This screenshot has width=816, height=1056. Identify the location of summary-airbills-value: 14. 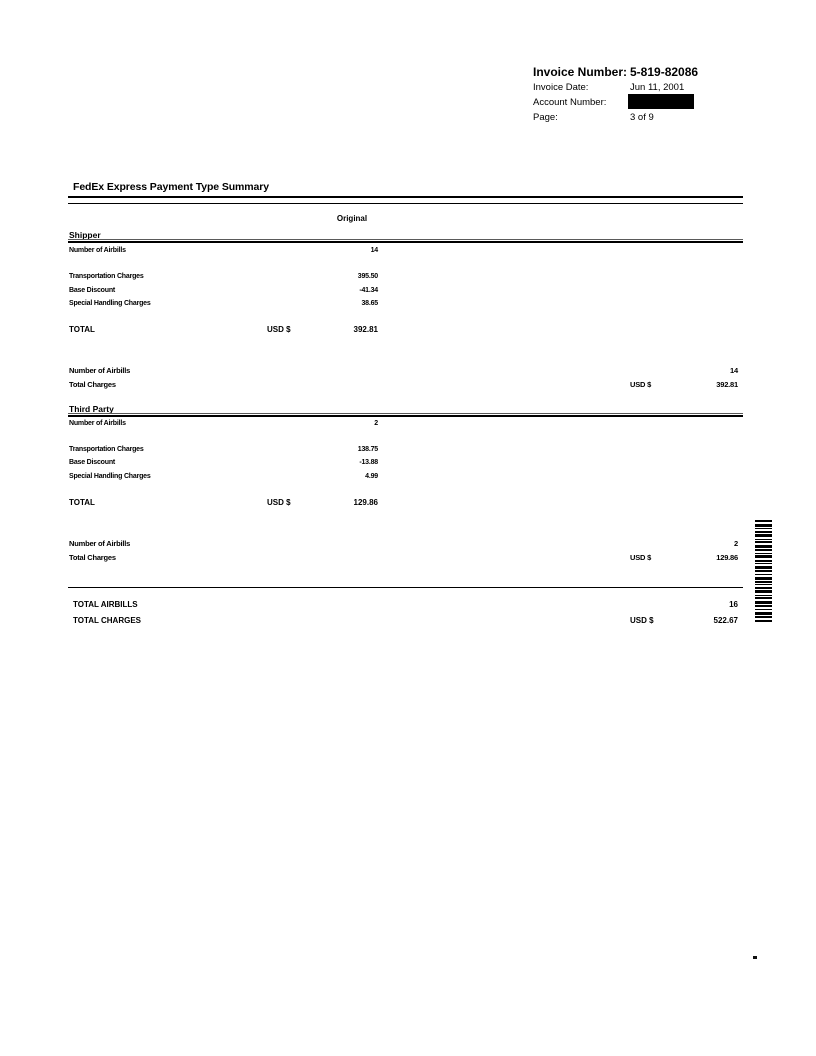
(734, 370).